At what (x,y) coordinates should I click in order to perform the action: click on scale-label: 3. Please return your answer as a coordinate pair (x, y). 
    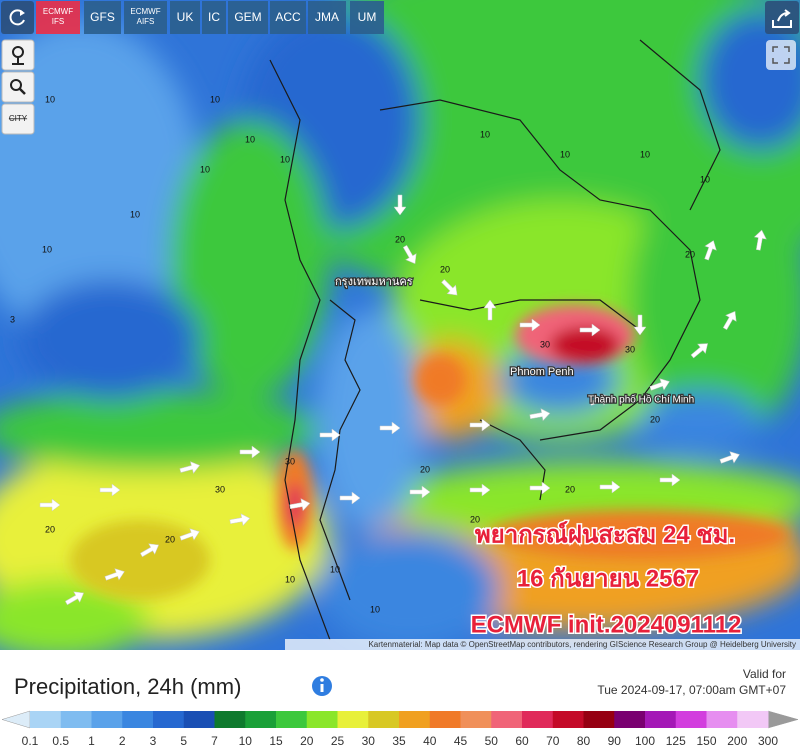
    Looking at the image, I should click on (153, 741).